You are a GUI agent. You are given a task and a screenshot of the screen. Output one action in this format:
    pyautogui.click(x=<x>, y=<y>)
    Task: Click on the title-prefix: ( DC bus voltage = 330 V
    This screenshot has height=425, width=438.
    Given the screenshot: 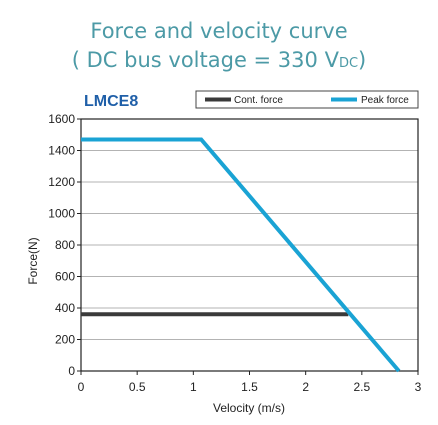 What is the action you would take?
    pyautogui.click(x=205, y=60)
    